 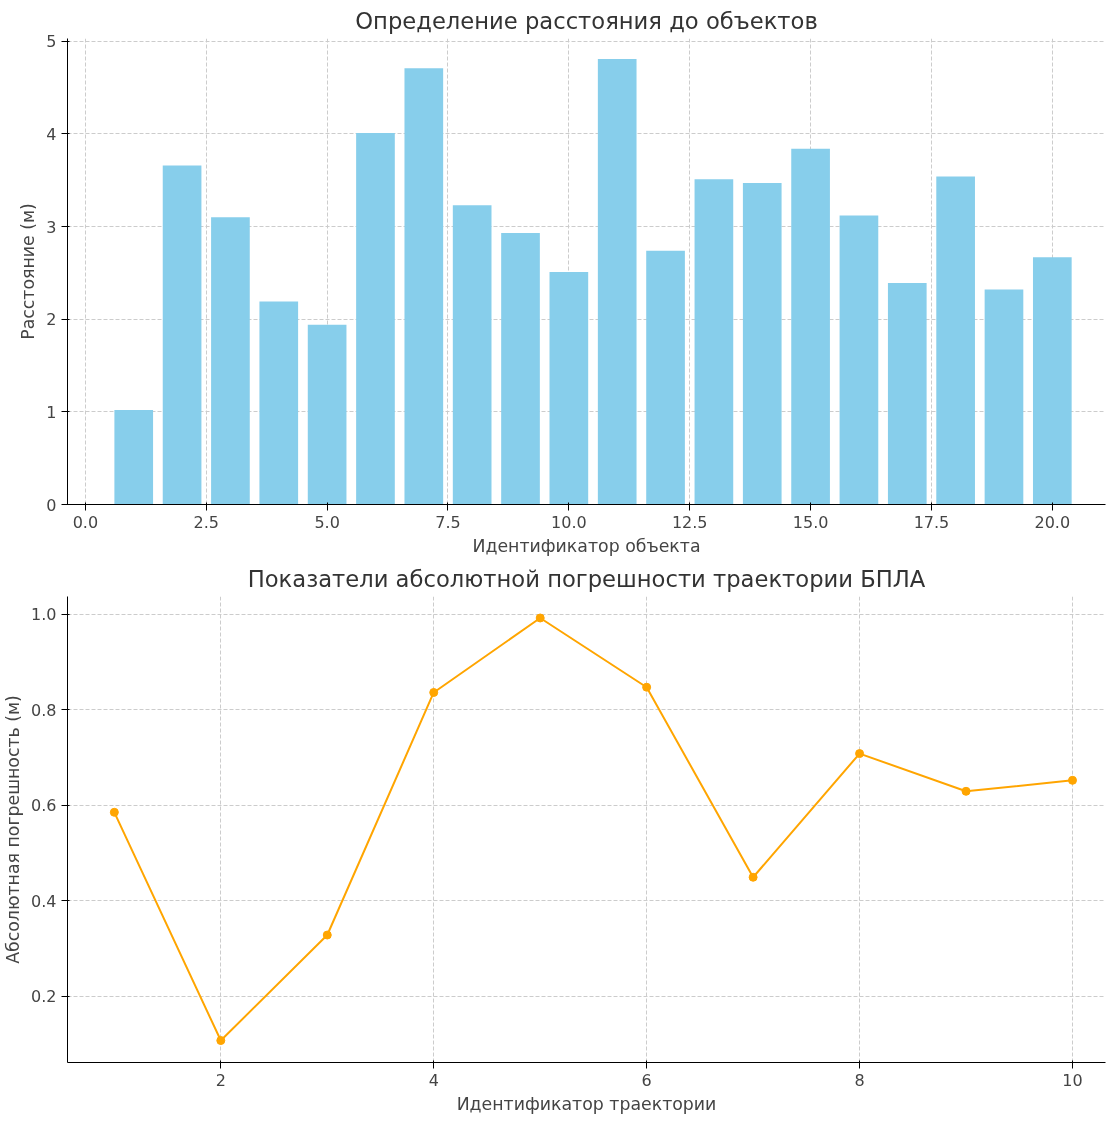 I want to click on x-tick-label: 2, so click(x=220, y=1080).